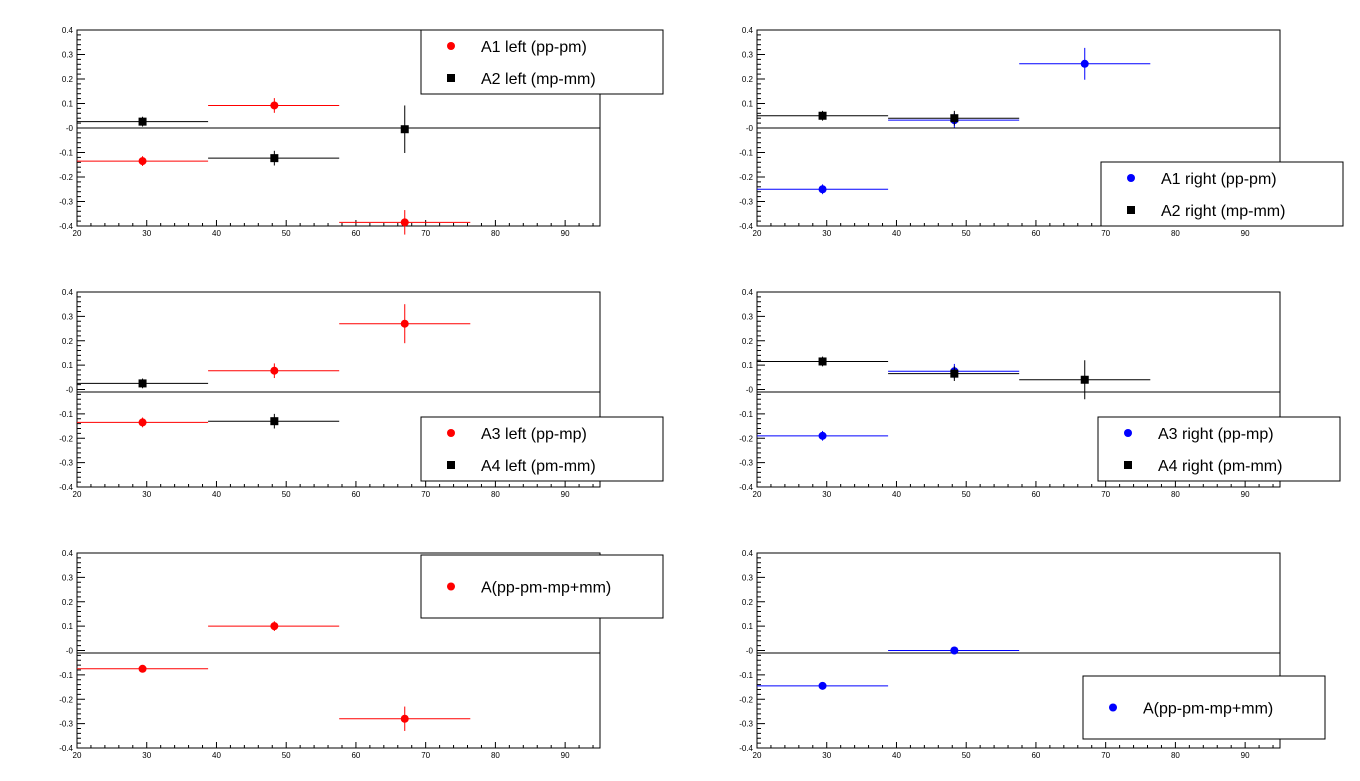 The image size is (1360, 781). I want to click on legend-label: A1 right (pp-pm), so click(1219, 179).